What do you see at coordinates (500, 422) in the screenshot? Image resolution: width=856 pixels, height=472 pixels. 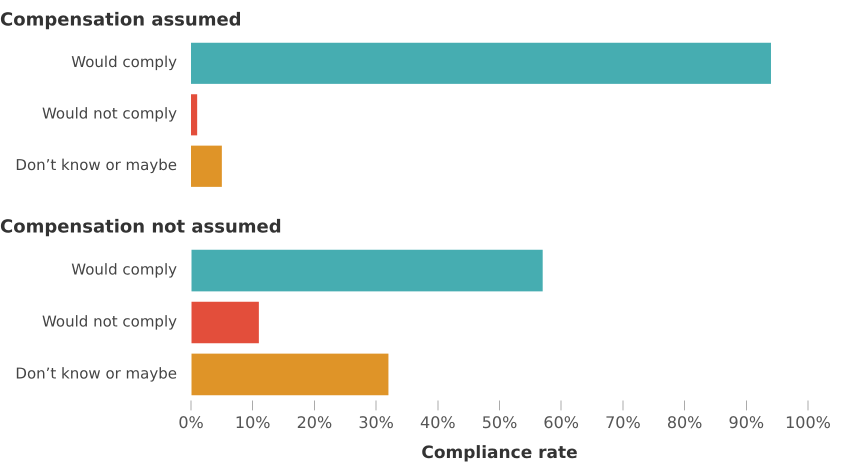 I see `x-tick-label: 50%` at bounding box center [500, 422].